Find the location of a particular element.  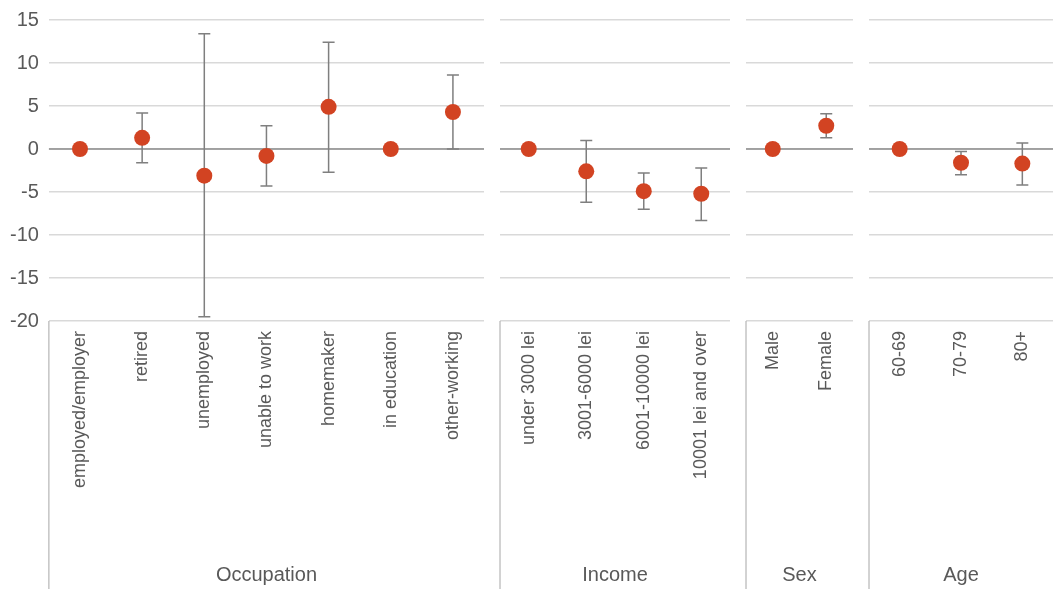

x-tick-label: Female is located at coordinates (825, 361).